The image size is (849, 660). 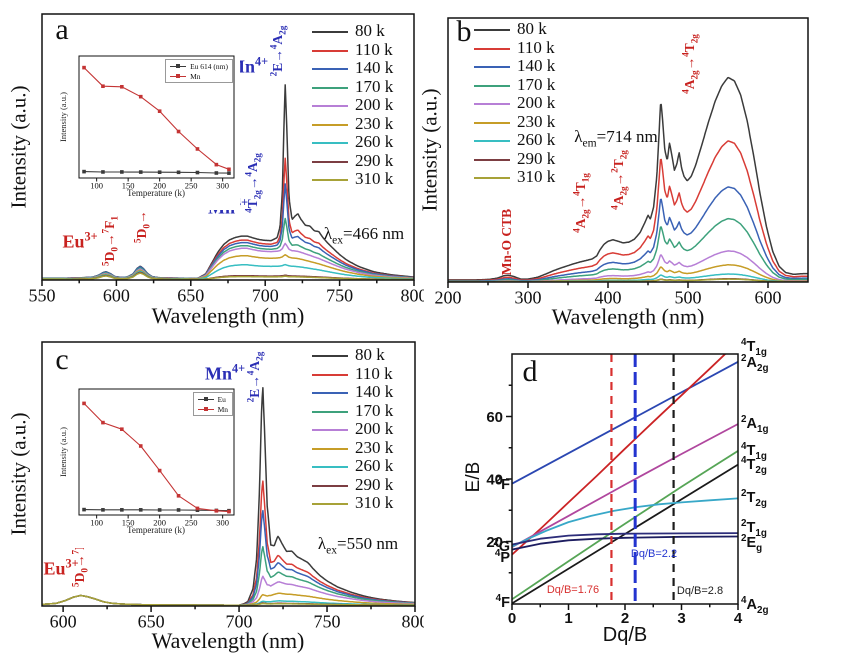 I want to click on legend-item: 170 k, so click(x=515, y=84).